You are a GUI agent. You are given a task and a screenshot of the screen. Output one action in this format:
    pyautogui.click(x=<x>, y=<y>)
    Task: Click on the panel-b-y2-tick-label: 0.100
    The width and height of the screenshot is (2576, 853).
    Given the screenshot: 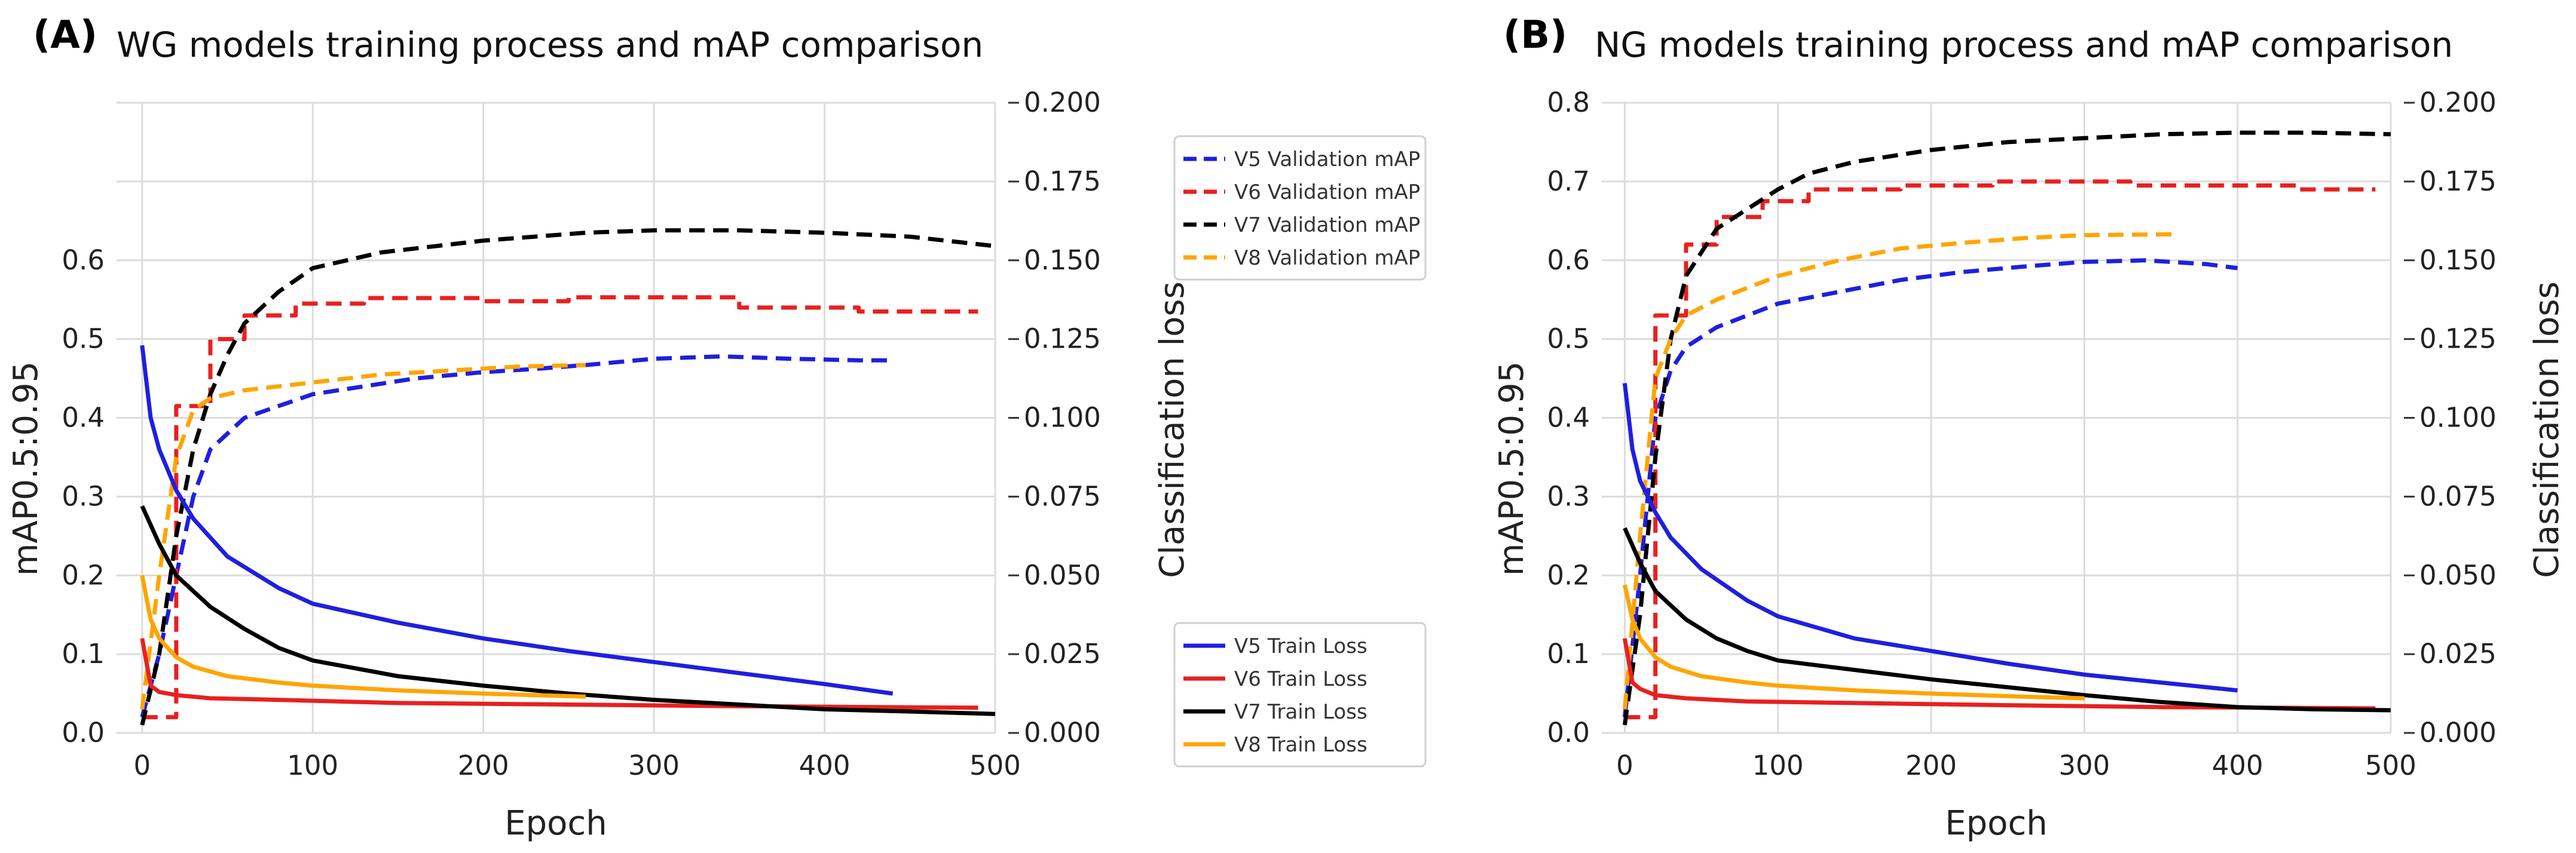 What is the action you would take?
    pyautogui.click(x=2458, y=418)
    